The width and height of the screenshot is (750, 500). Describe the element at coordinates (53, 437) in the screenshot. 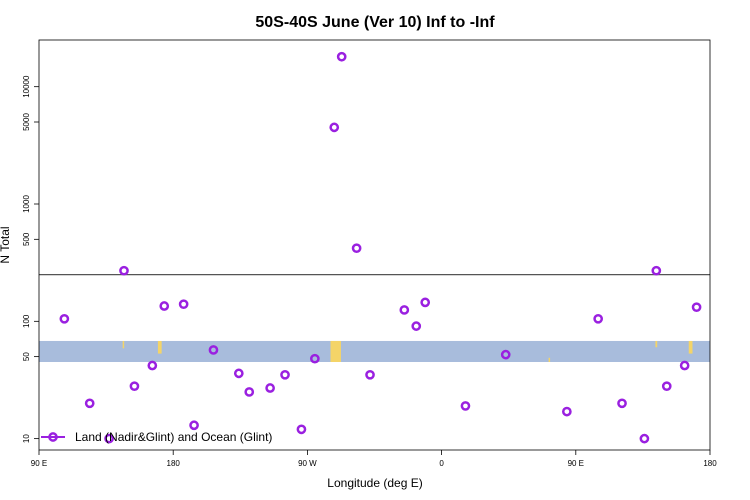

I see `legend-marker` at that location.